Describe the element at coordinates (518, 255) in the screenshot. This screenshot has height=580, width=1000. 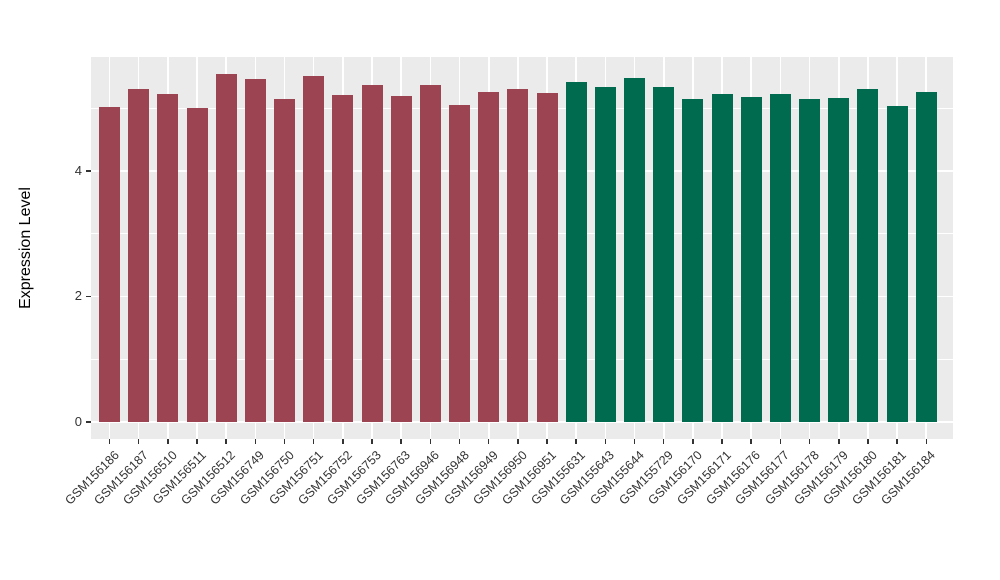
I see `bar-GSM156950` at that location.